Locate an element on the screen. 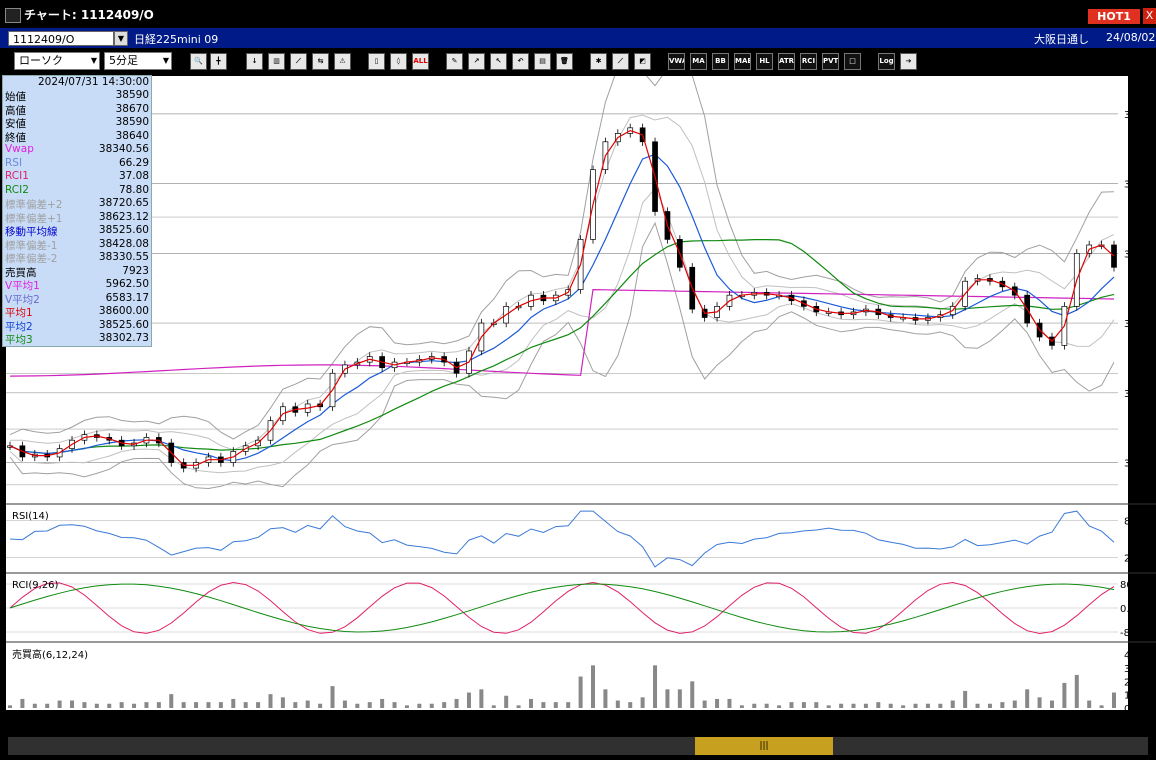  mae-button: MAE is located at coordinates (742, 61).